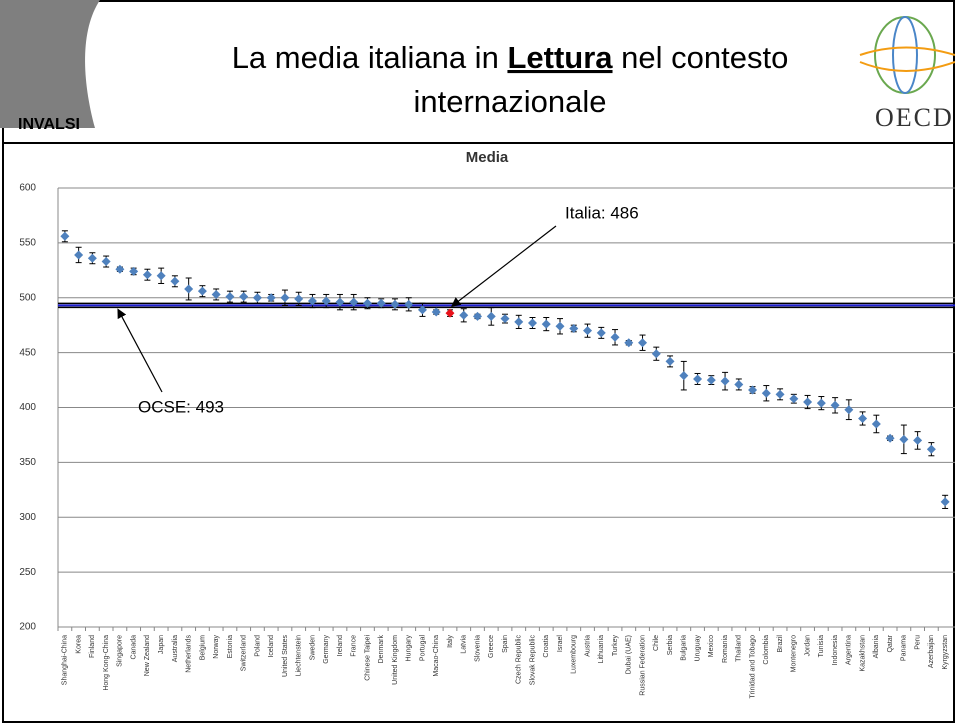 The height and width of the screenshot is (728, 955). Describe the element at coordinates (189, 654) in the screenshot. I see `x-tick-label: Netherlands` at that location.